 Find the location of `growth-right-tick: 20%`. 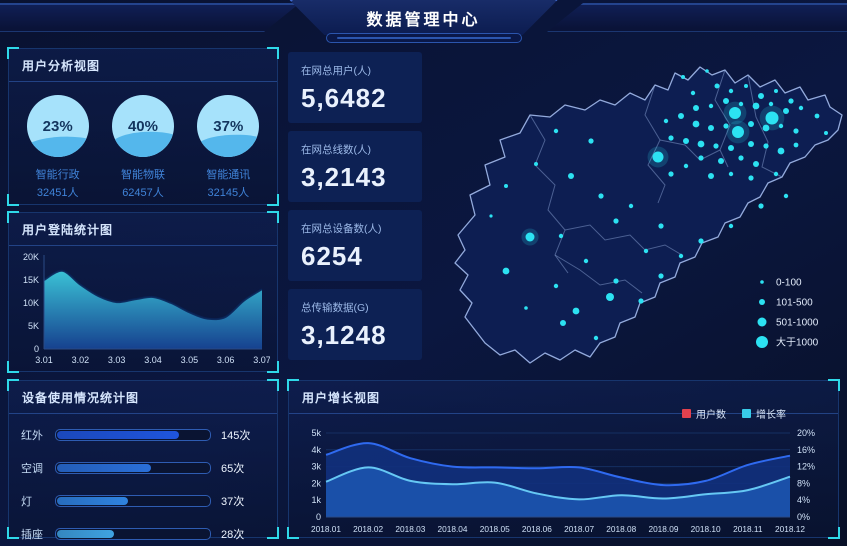

growth-right-tick: 20% is located at coordinates (806, 433).